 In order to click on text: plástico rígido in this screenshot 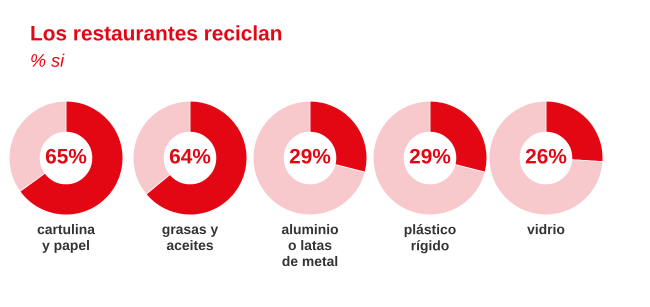, I will do `click(430, 239)`.